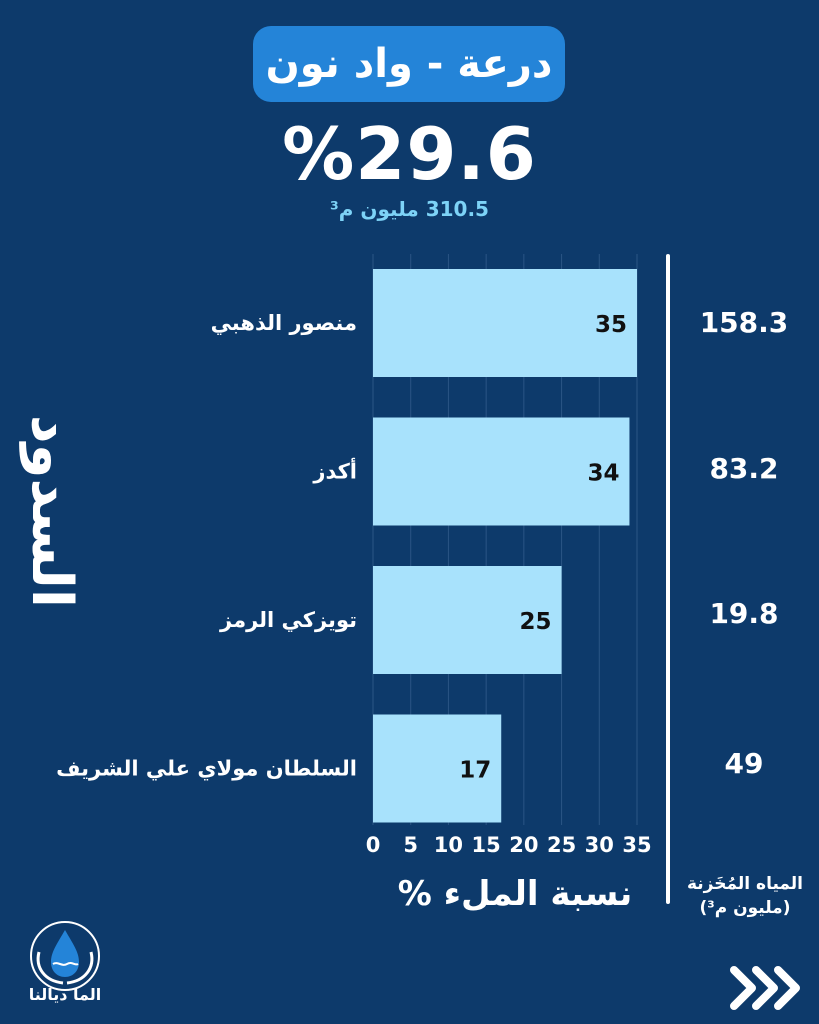 Image resolution: width=819 pixels, height=1024 pixels. I want to click on column-divider, so click(668, 579).